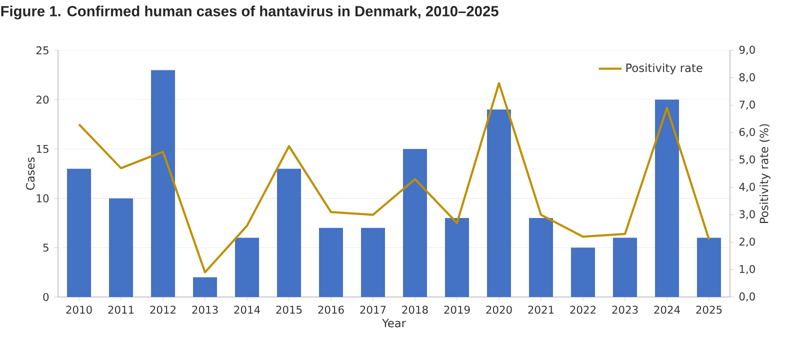 The width and height of the screenshot is (800, 357). Describe the element at coordinates (747, 50) in the screenshot. I see `y2-tick-label: 9,0` at that location.